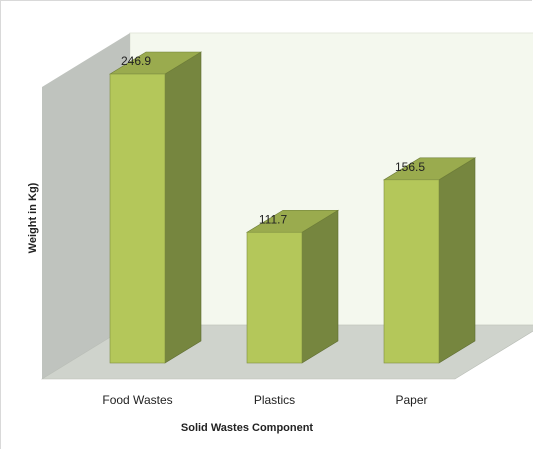 The width and height of the screenshot is (533, 450). What do you see at coordinates (86, 206) in the screenshot?
I see `side-wall` at bounding box center [86, 206].